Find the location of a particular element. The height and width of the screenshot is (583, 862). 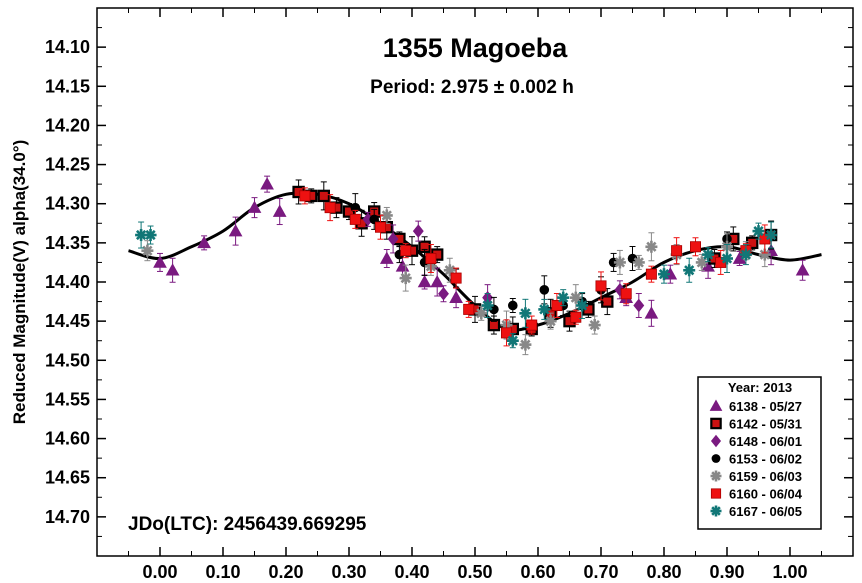

legend-box is located at coordinates (759, 453).